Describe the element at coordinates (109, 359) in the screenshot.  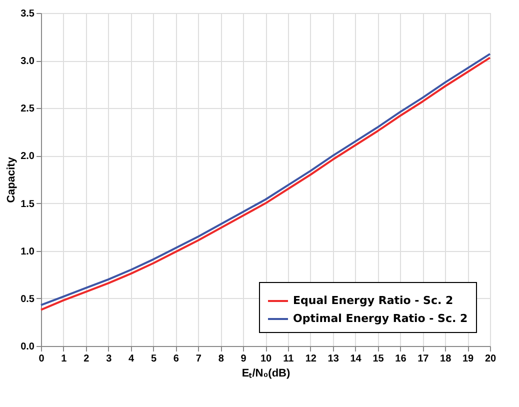
I see `x-tick-label: 3` at that location.